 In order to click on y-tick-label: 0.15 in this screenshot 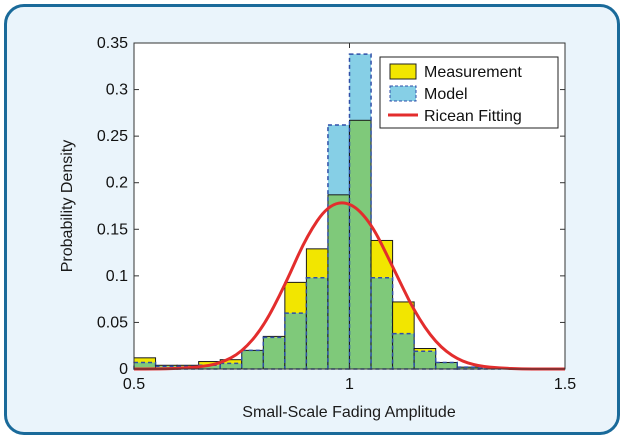, I will do `click(112, 229)`.